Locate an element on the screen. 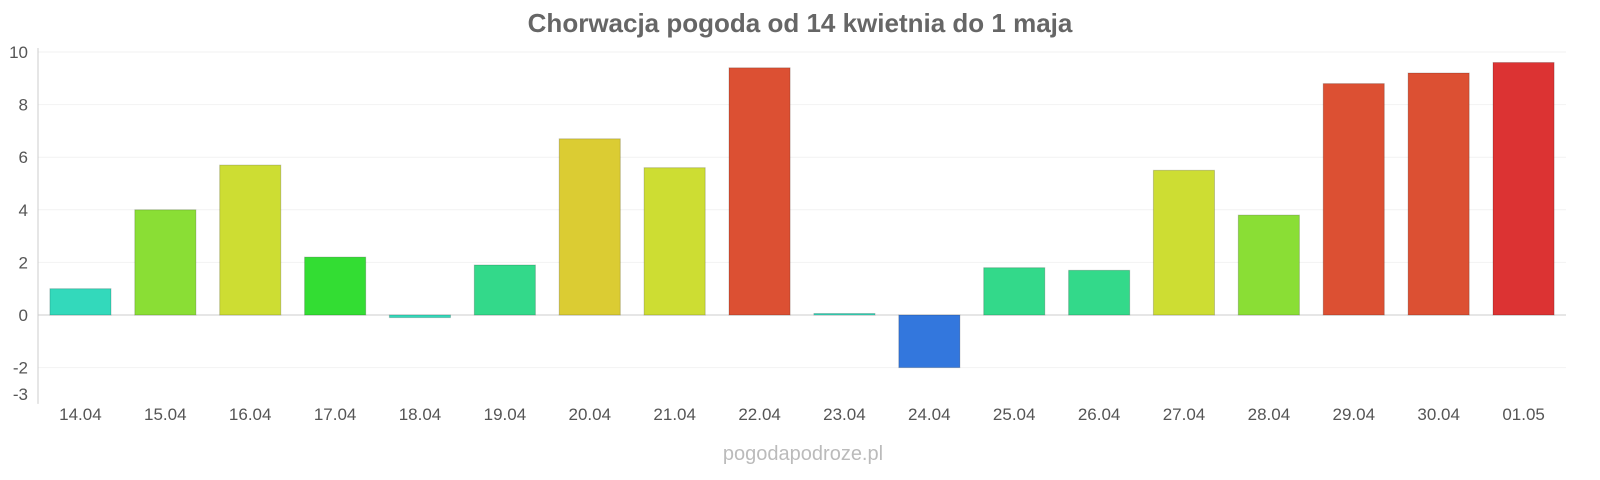 This screenshot has height=480, width=1600. bar-26.04 is located at coordinates (1099, 292).